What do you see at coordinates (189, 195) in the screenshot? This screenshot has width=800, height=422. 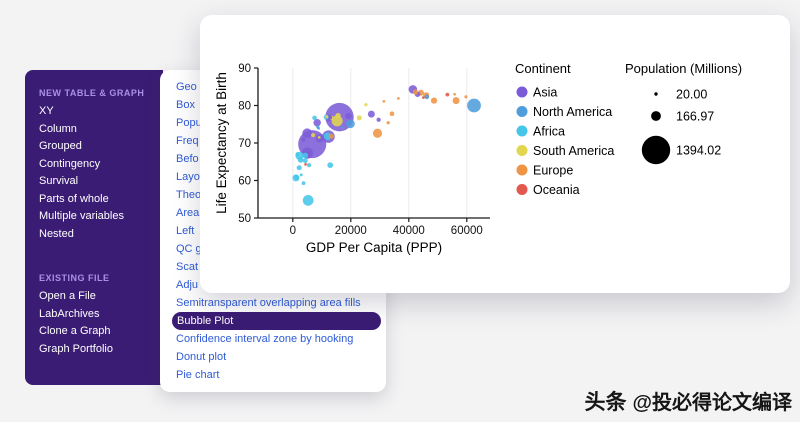 I see `menu-item-theo: Theo` at bounding box center [189, 195].